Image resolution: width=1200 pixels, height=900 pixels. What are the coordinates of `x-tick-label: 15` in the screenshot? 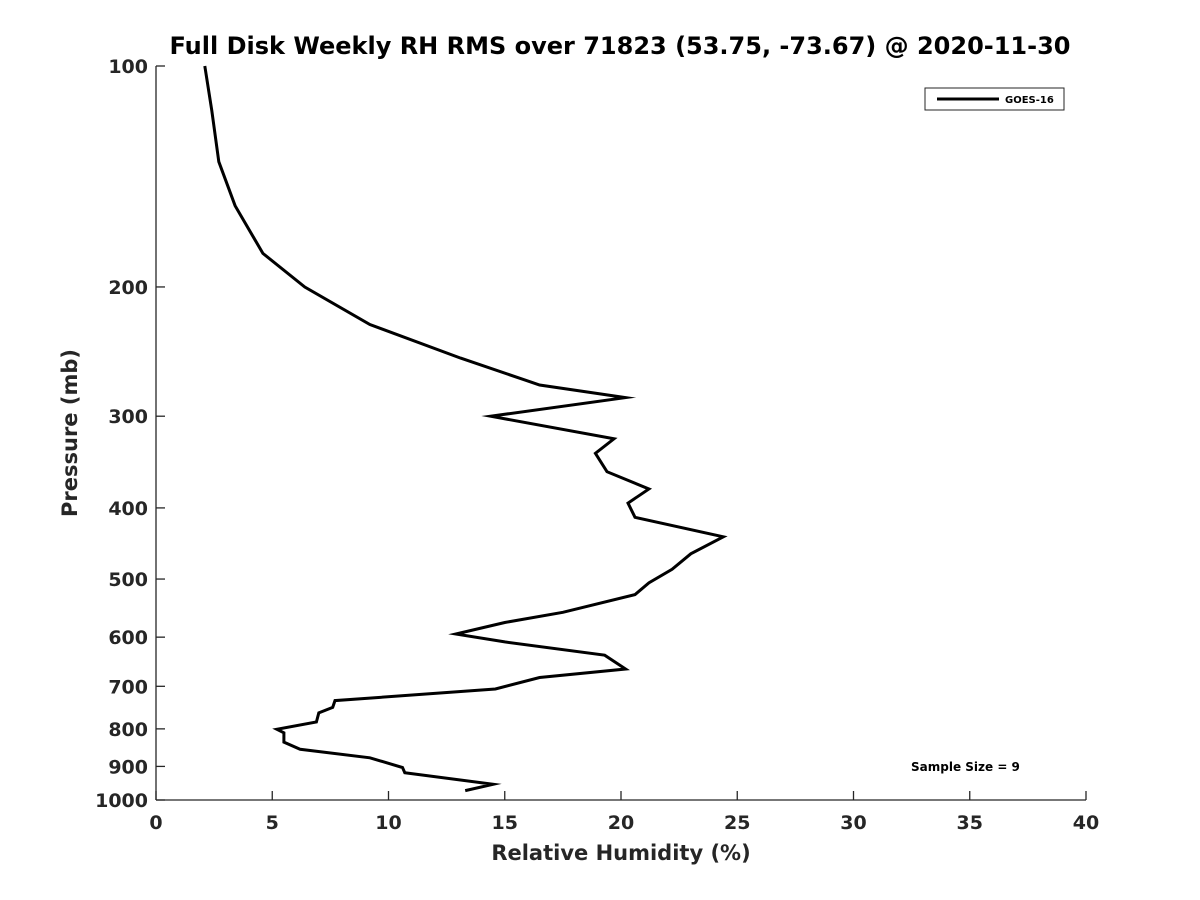 It's located at (505, 823).